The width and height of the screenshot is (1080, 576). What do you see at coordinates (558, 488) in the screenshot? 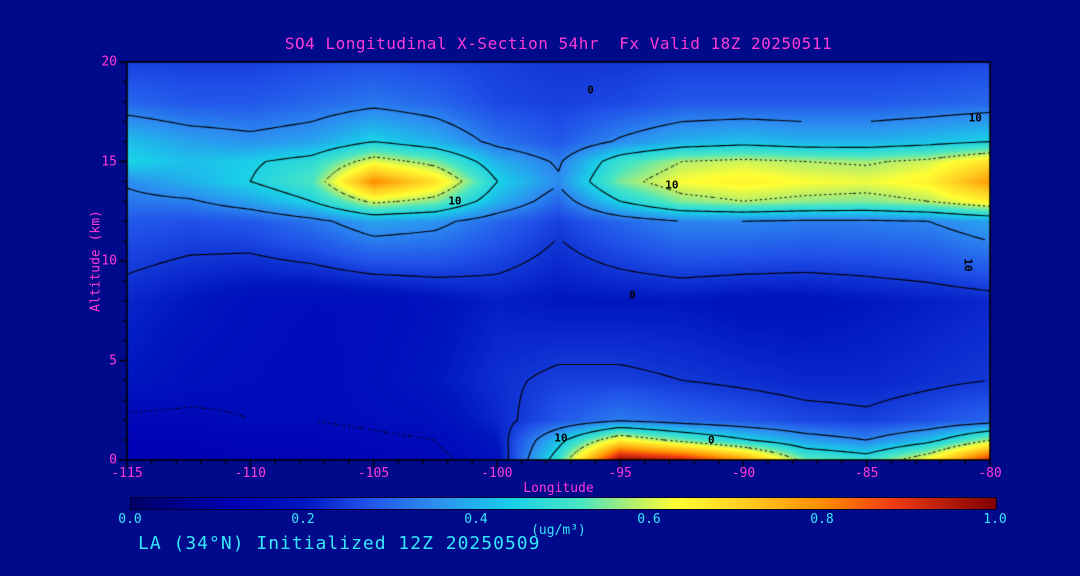
I see `x-axis-label: Longitude` at bounding box center [558, 488].